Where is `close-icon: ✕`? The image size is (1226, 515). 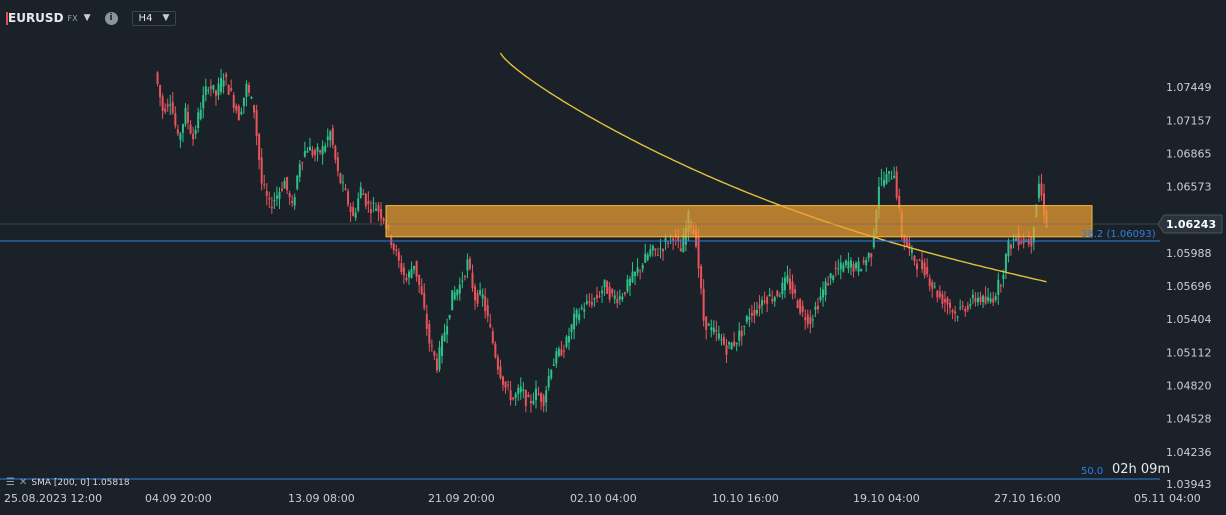
close-icon: ✕ is located at coordinates (23, 482).